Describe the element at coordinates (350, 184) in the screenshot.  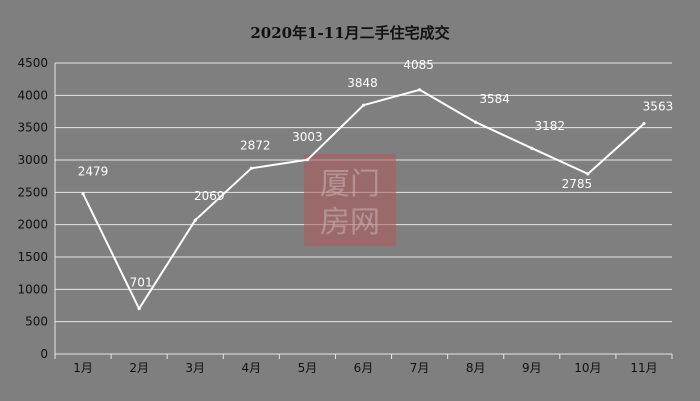
I see `watermark-line-1: 厦门` at that location.